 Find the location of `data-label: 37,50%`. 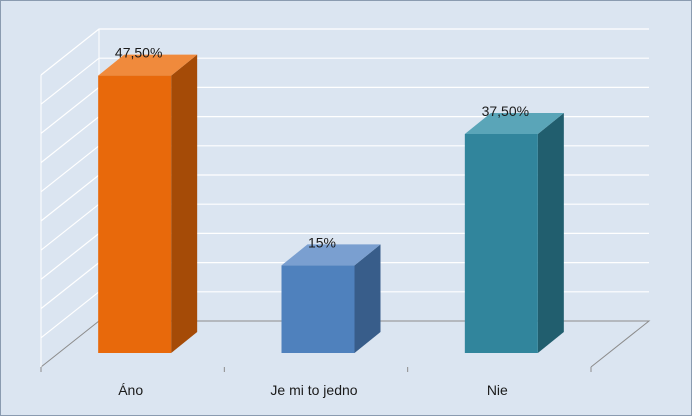

data-label: 37,50% is located at coordinates (505, 111).